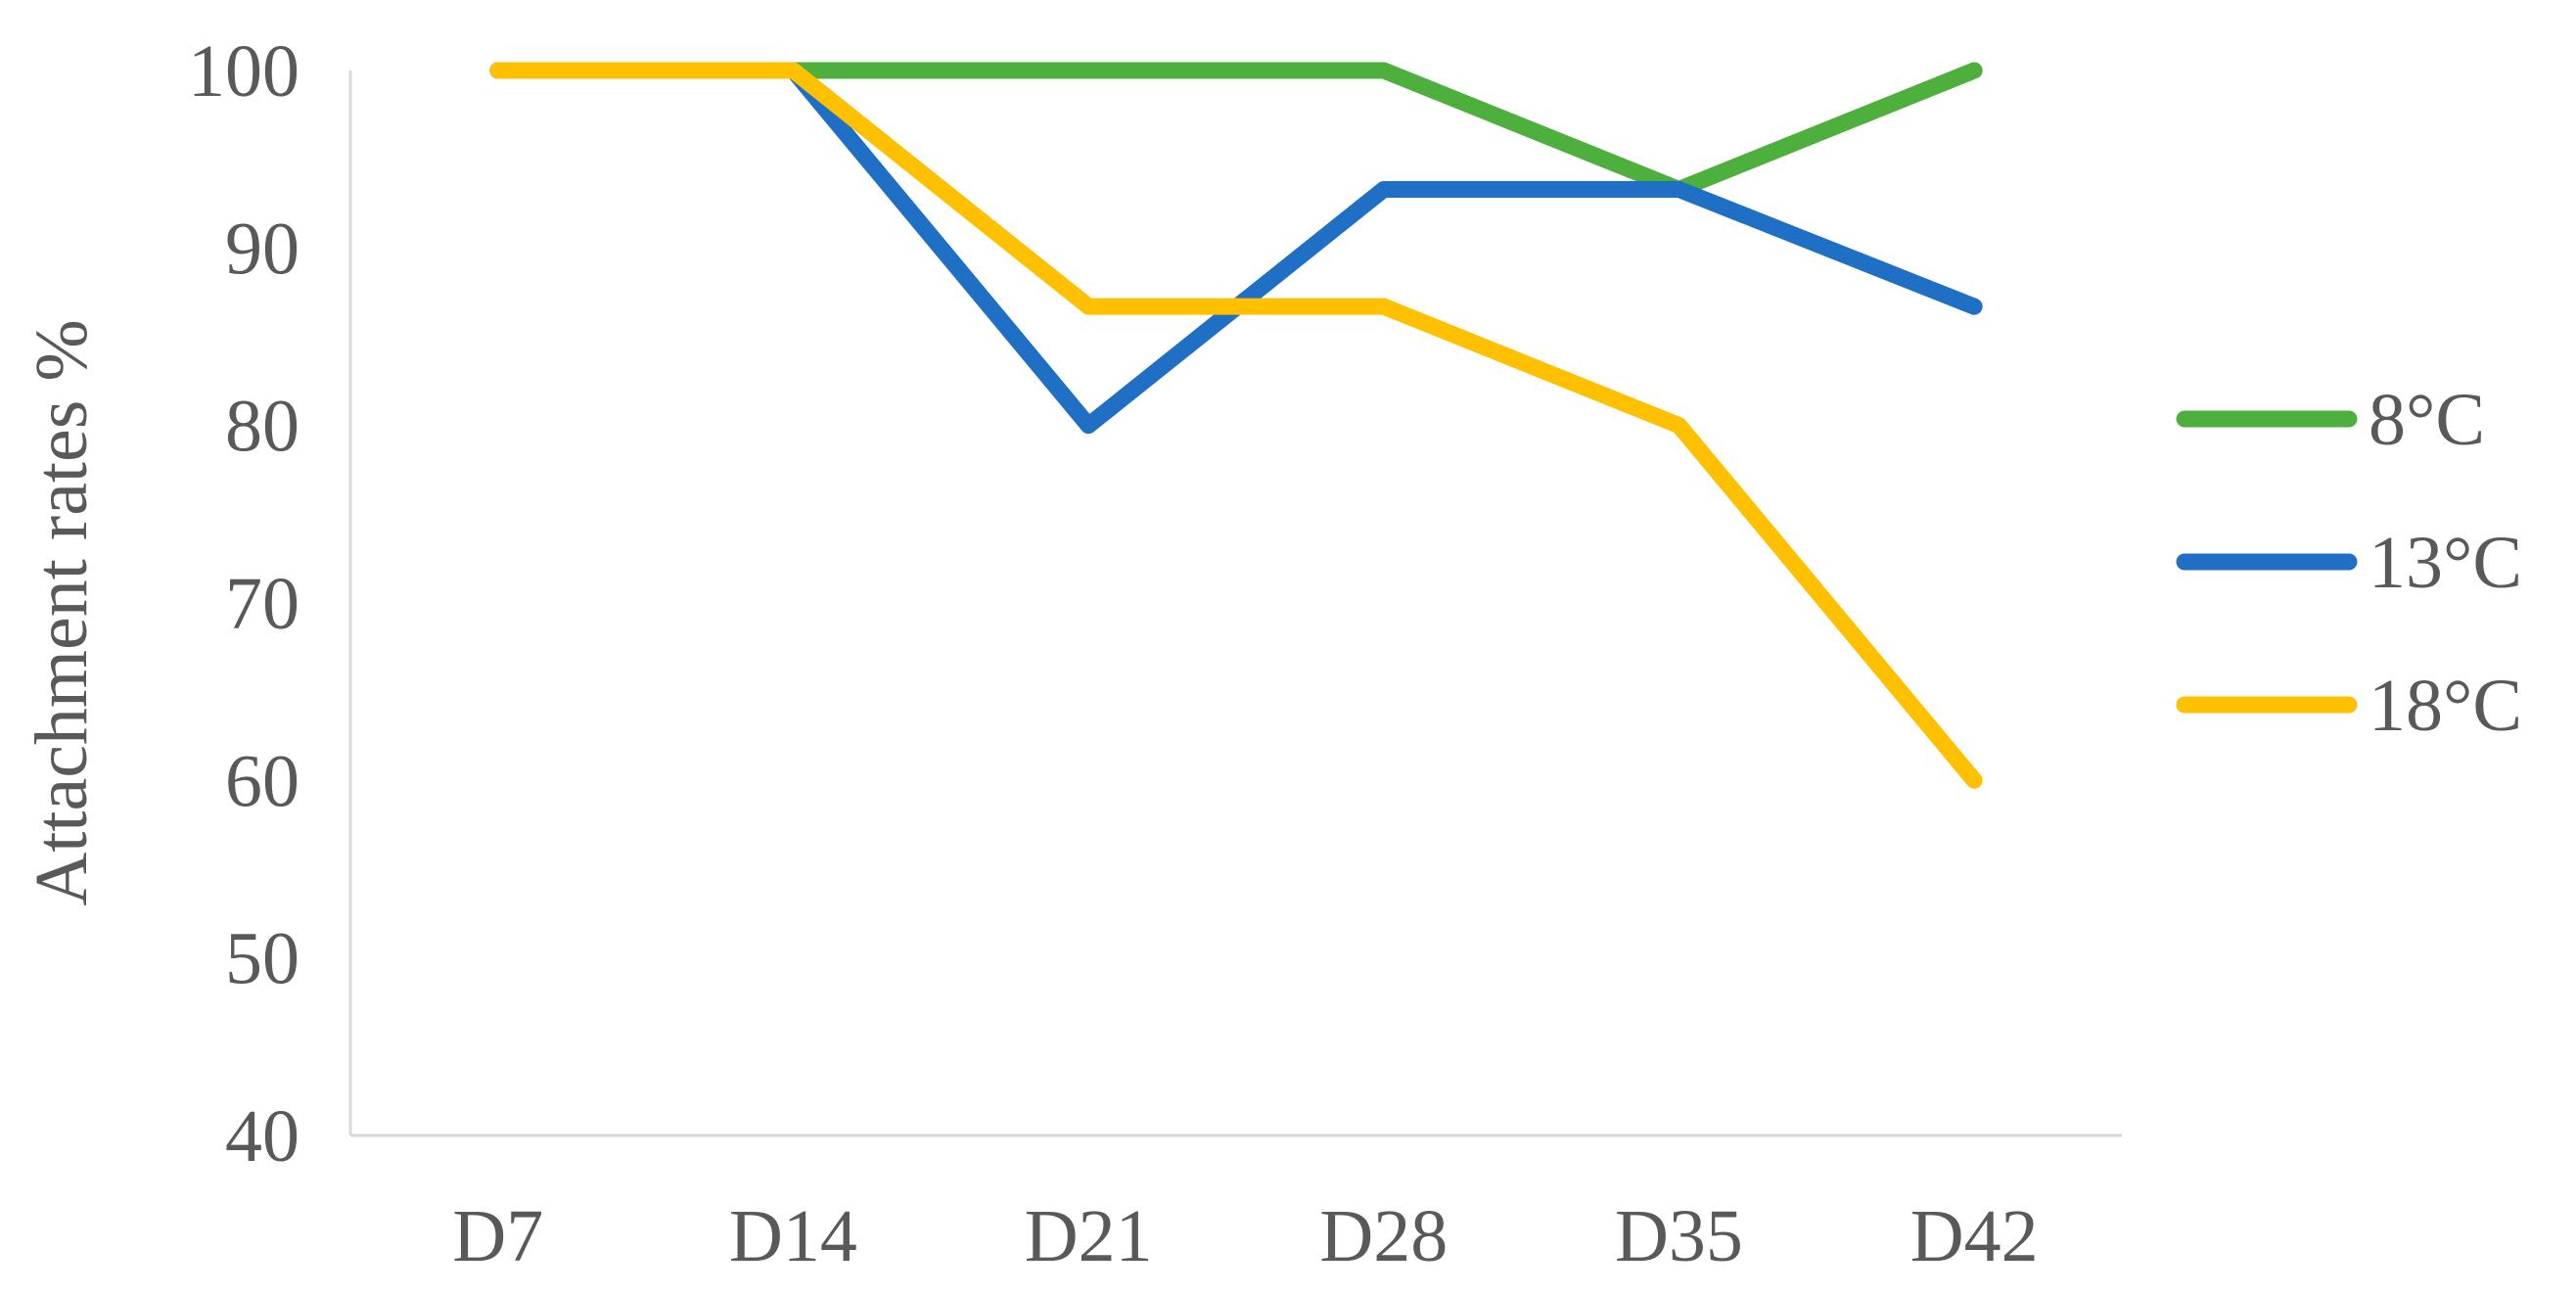  What do you see at coordinates (1384, 1236) in the screenshot?
I see `x-tick-label: D28` at bounding box center [1384, 1236].